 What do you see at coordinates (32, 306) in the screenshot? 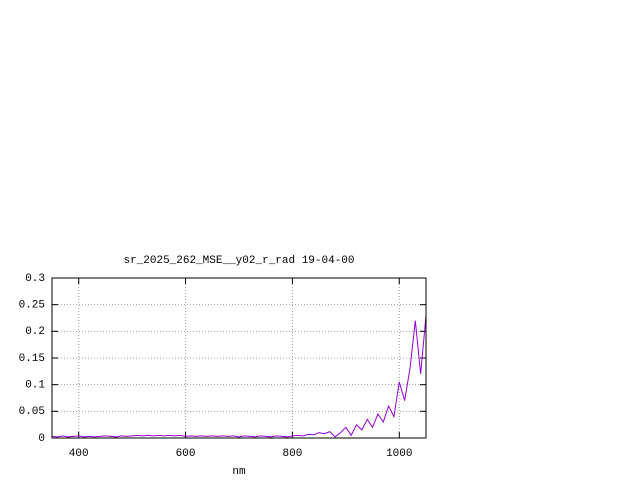
I see `y-tick-label: 0.25` at bounding box center [32, 306].